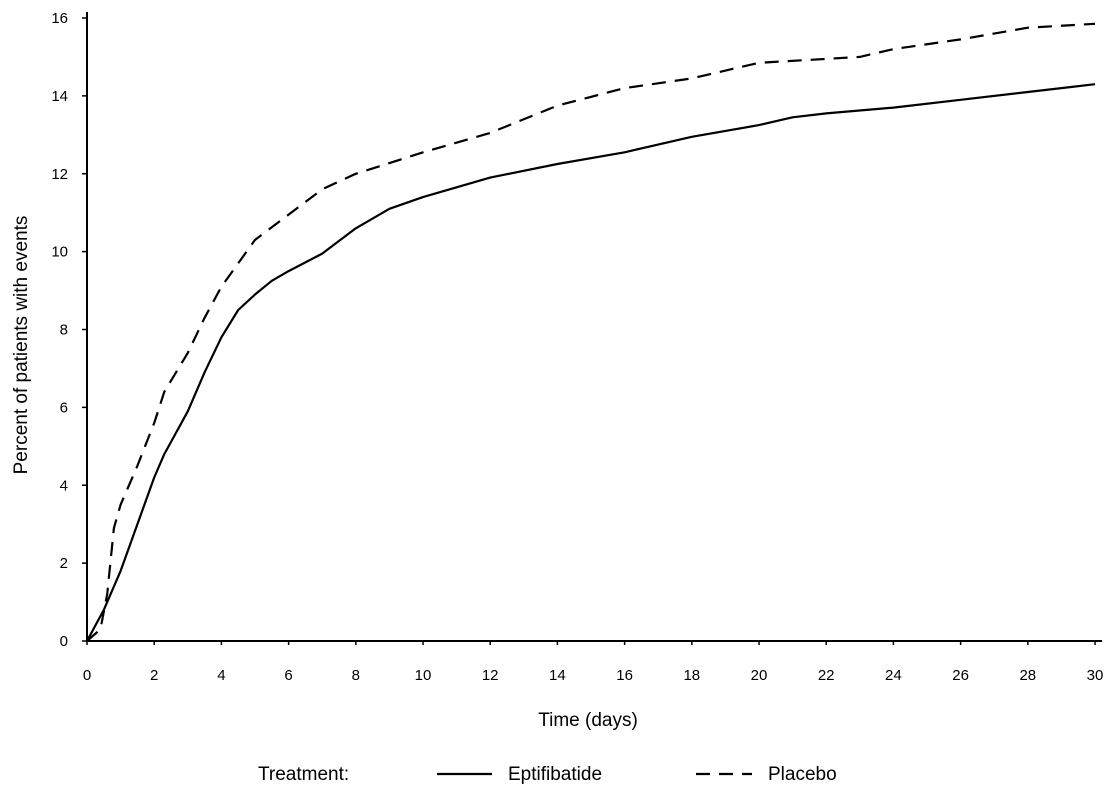 Image resolution: width=1107 pixels, height=790 pixels. I want to click on x-tick-label: 20, so click(759, 675).